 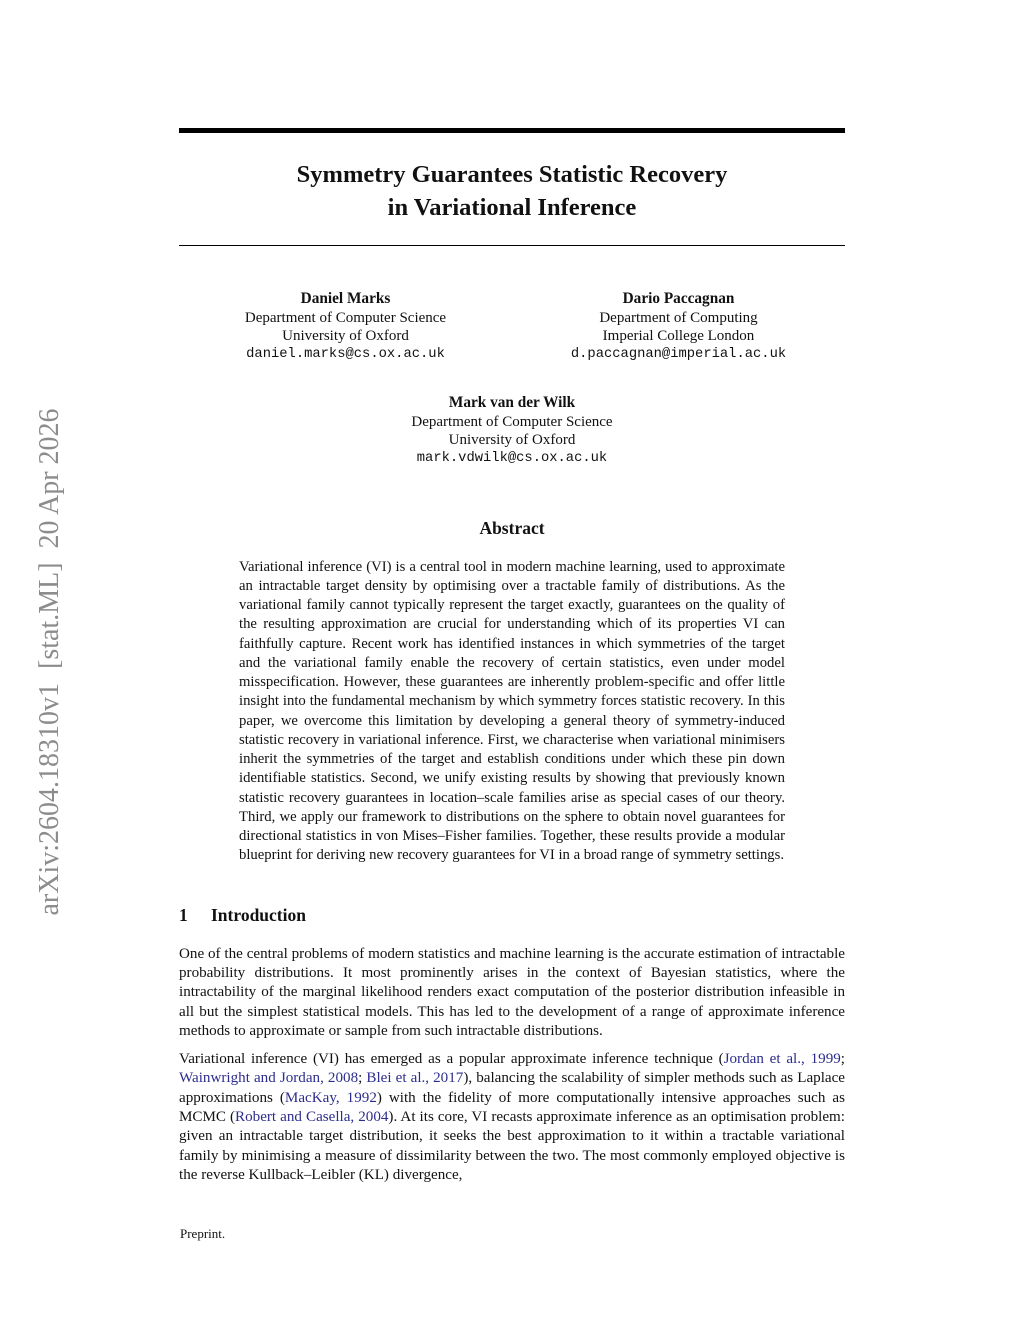 I want to click on author-email: mark.vdwilk@cs.ox.ac.uk, so click(x=512, y=458).